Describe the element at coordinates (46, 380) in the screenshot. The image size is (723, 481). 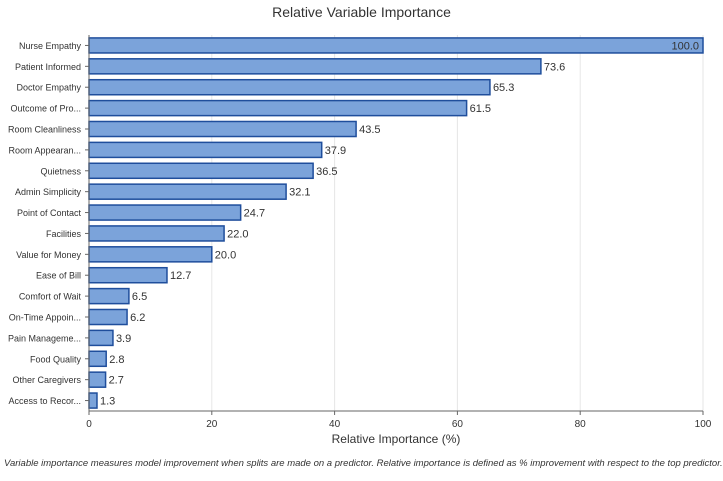
I see `category-label: Other Caregivers` at that location.